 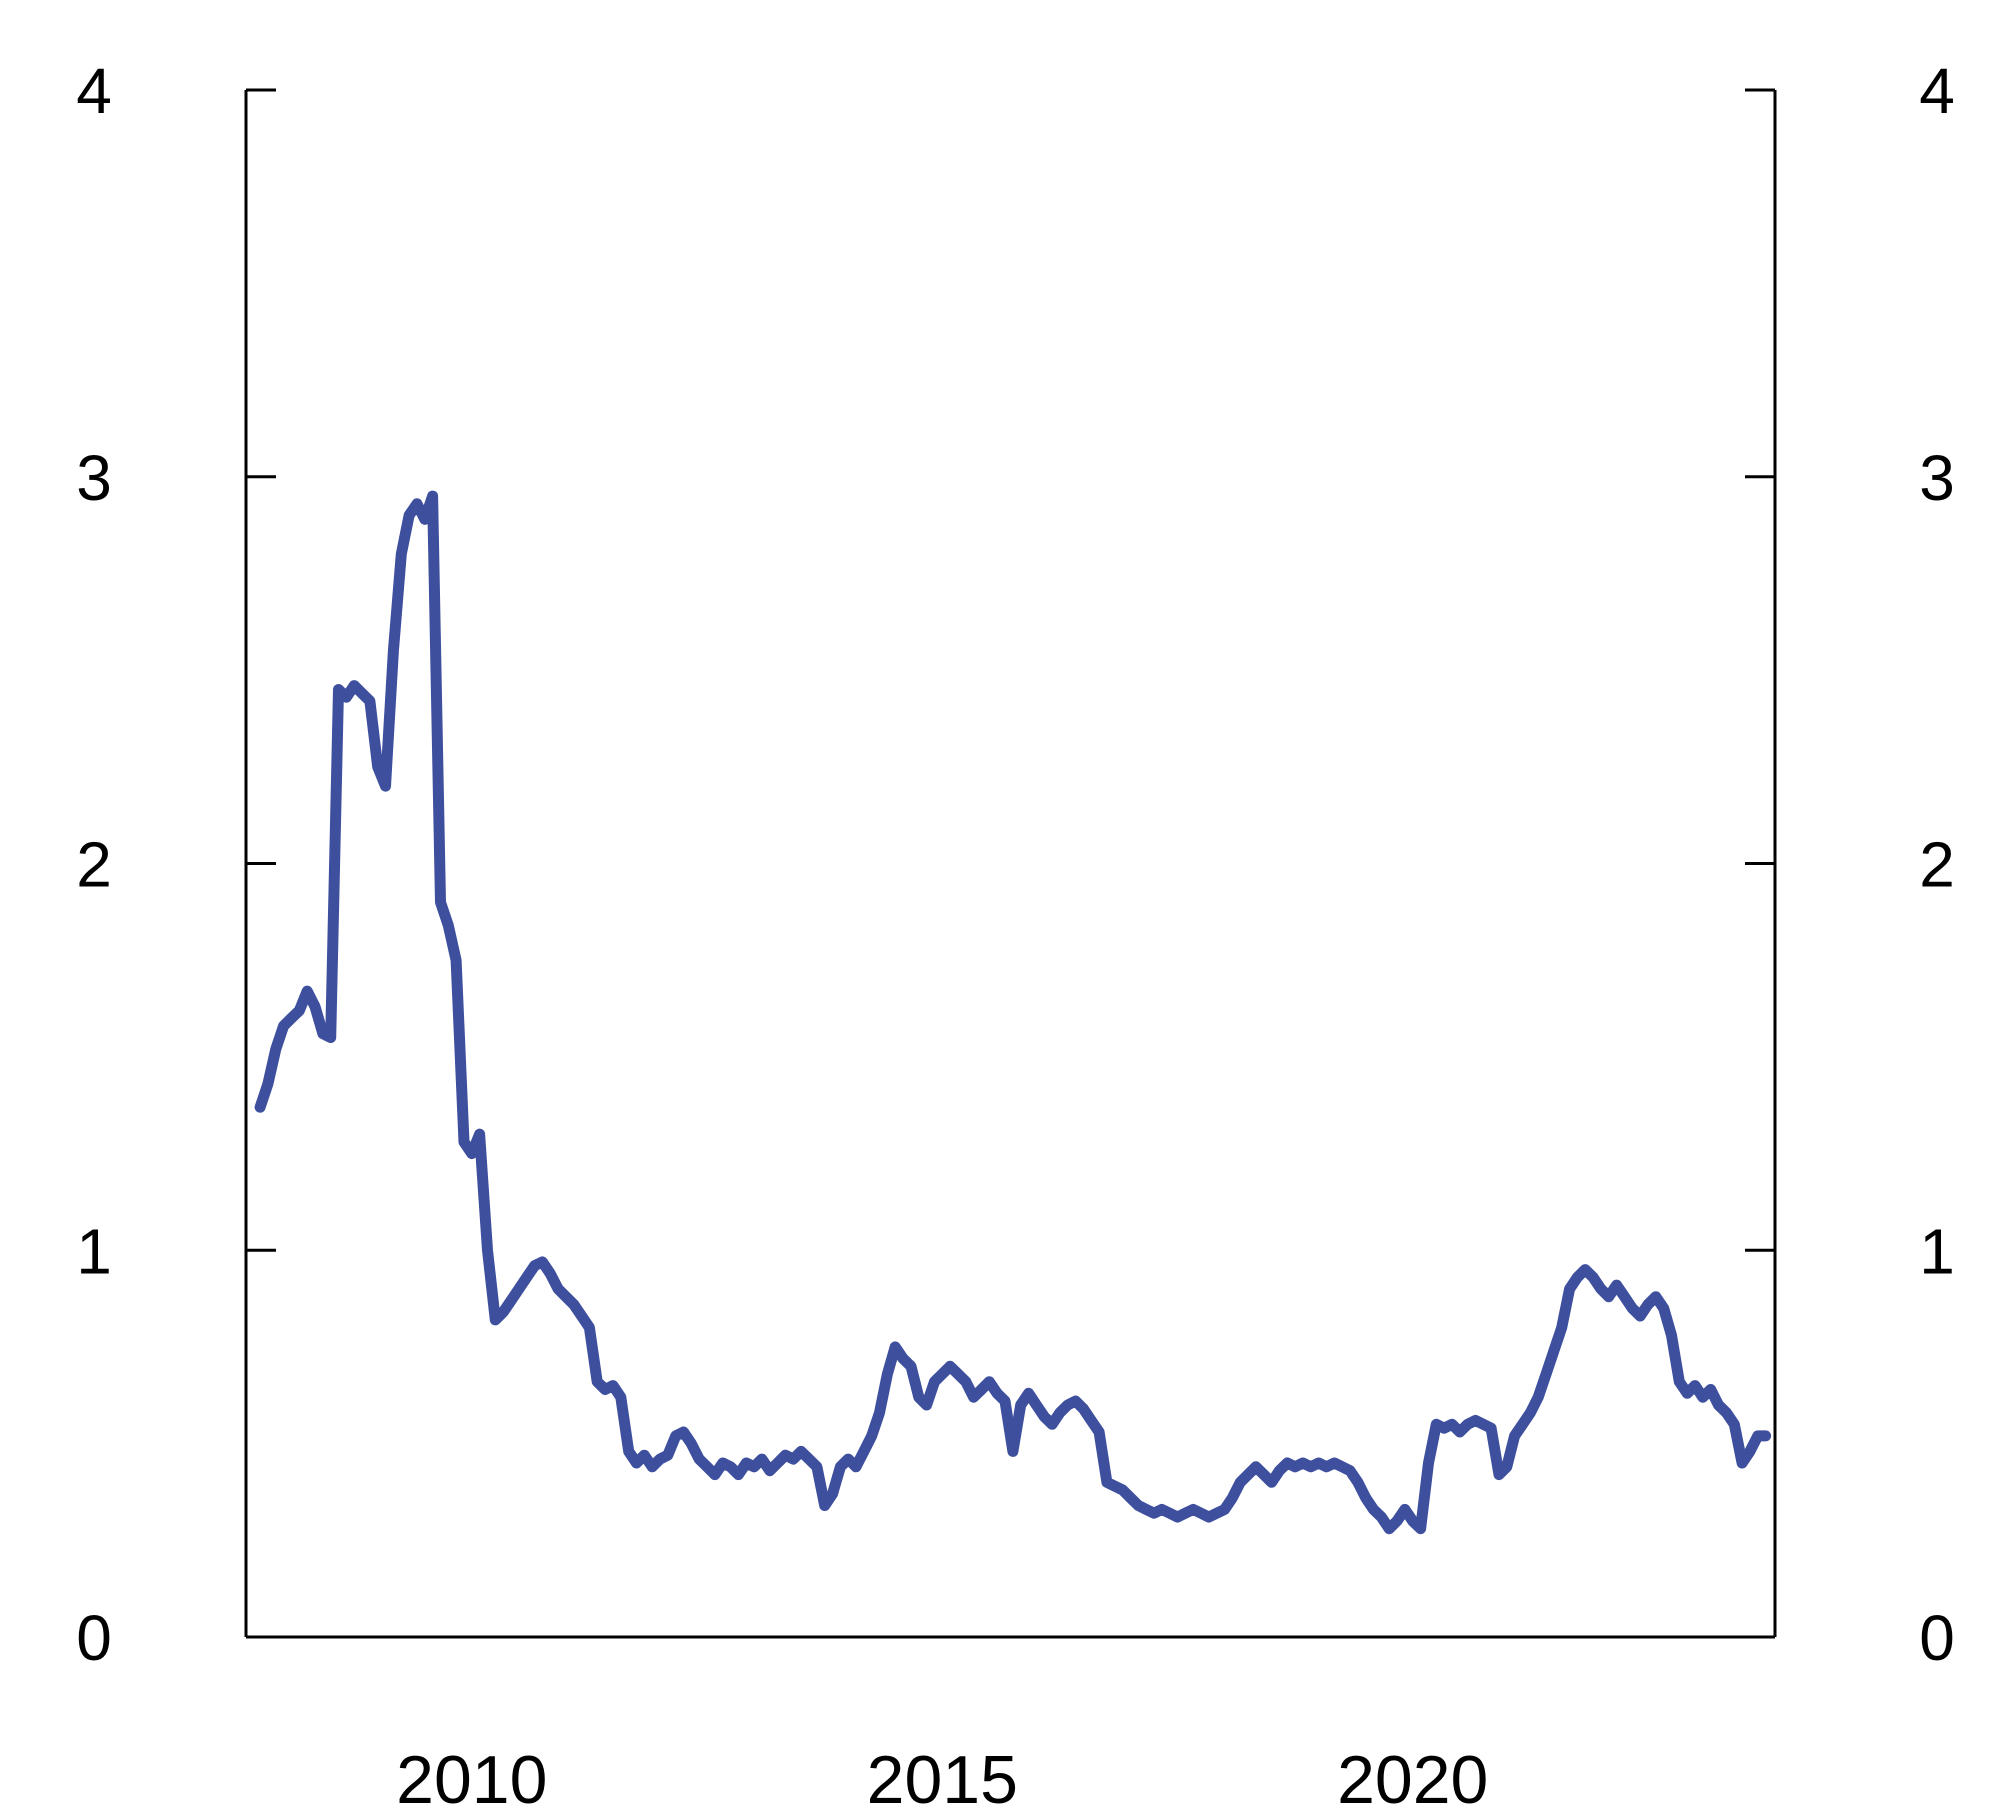 What do you see at coordinates (94, 865) in the screenshot?
I see `y-tick-label-left: 2` at bounding box center [94, 865].